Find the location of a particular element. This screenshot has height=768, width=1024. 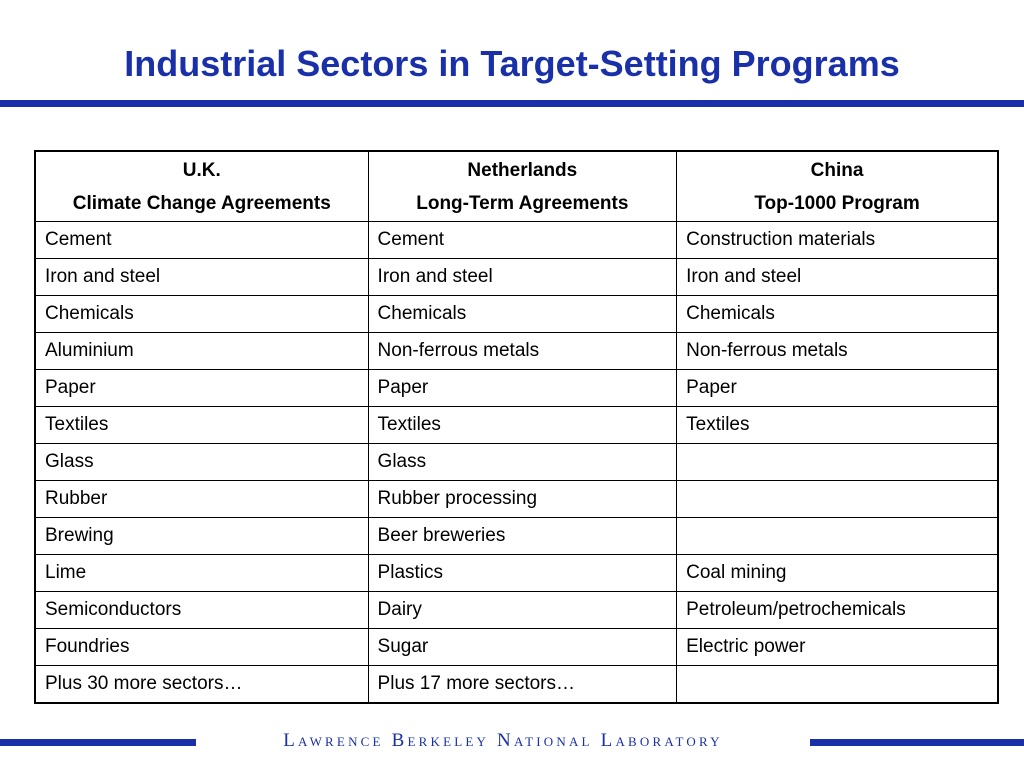

table-row: Rubber Rubber processing is located at coordinates (516, 499).